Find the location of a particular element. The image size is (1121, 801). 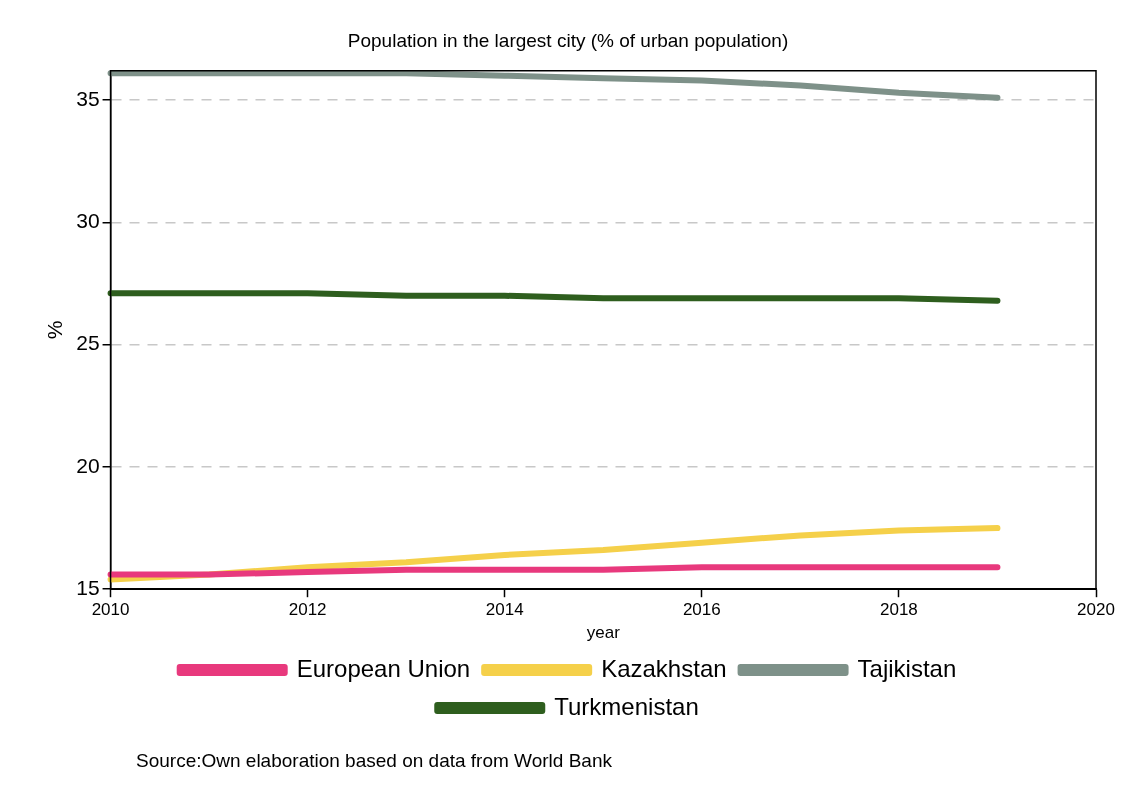

y-tick-label: 15 is located at coordinates (88, 587).